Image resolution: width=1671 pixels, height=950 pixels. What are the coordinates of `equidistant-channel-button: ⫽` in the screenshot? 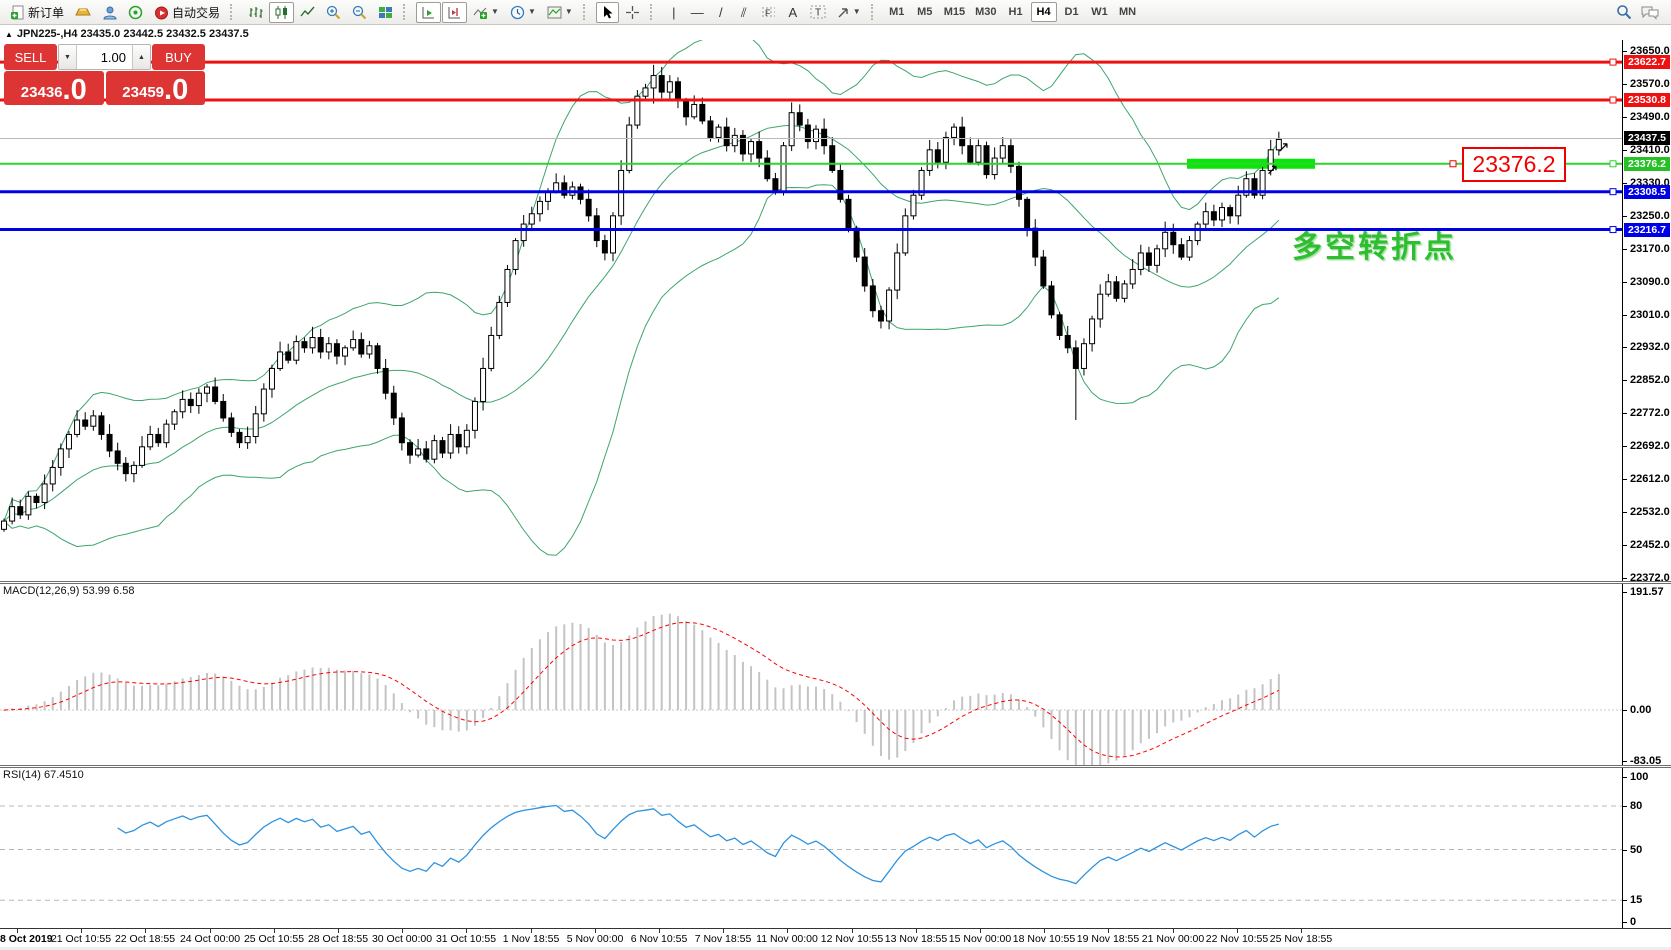 It's located at (744, 12).